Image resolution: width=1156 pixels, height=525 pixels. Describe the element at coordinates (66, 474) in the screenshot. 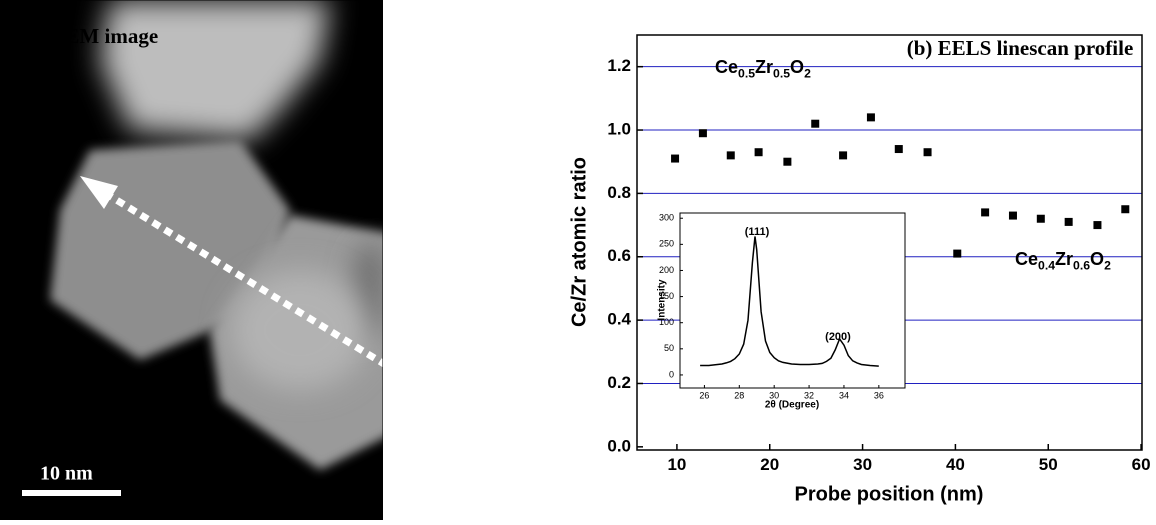

I see `scale-label: 10 nm` at that location.